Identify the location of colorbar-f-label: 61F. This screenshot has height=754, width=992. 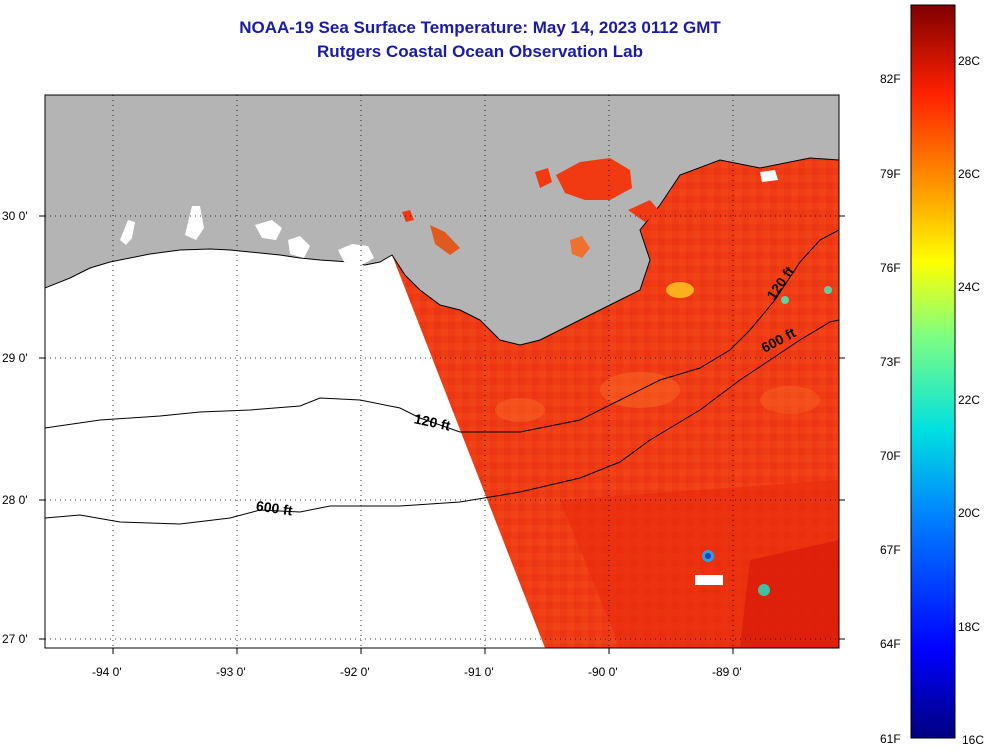
(890, 739).